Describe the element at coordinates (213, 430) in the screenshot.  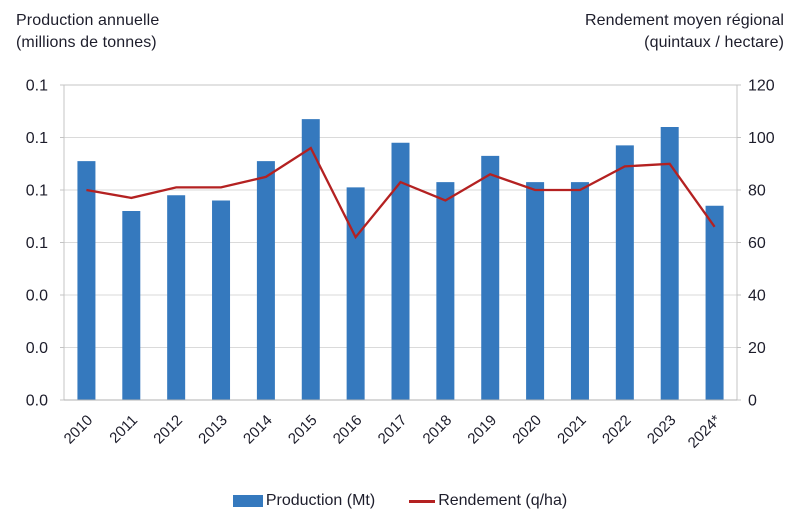
I see `x-axis-label-2013: 2013` at that location.